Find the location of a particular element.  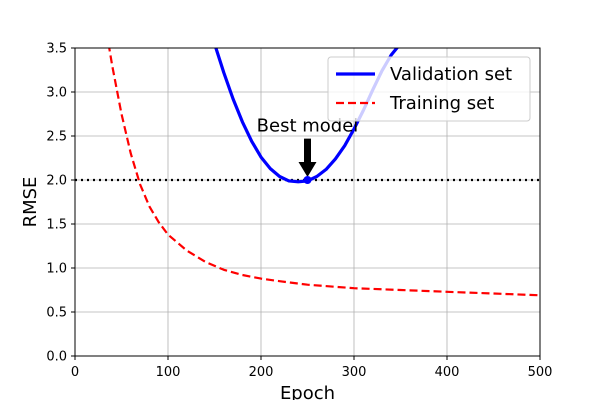

legend-entry-validation: Validation set is located at coordinates (451, 74).